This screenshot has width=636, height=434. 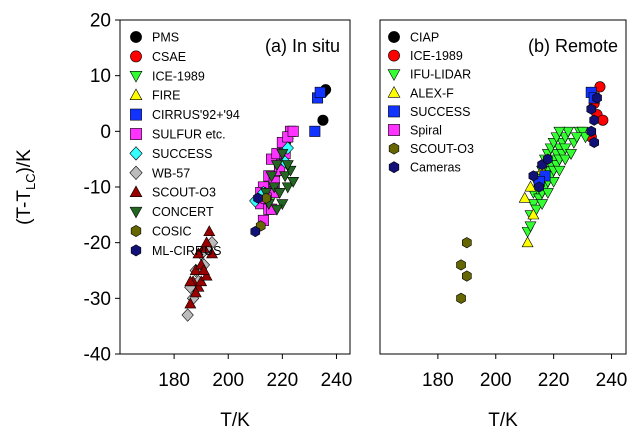 What do you see at coordinates (424, 38) in the screenshot?
I see `legend-label: CIAP` at bounding box center [424, 38].